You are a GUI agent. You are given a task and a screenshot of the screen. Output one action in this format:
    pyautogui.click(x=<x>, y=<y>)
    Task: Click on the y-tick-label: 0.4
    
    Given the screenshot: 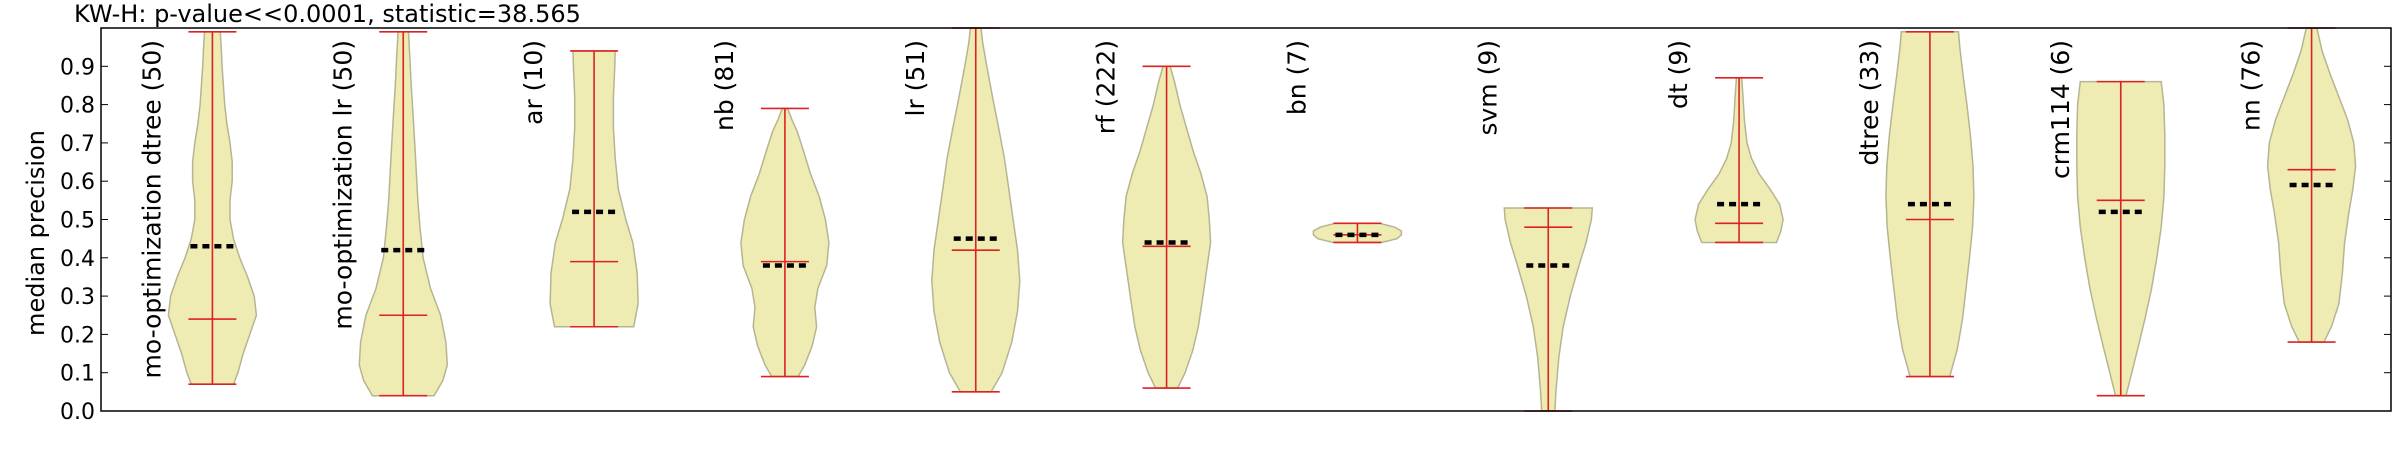 What is the action you would take?
    pyautogui.click(x=77, y=259)
    